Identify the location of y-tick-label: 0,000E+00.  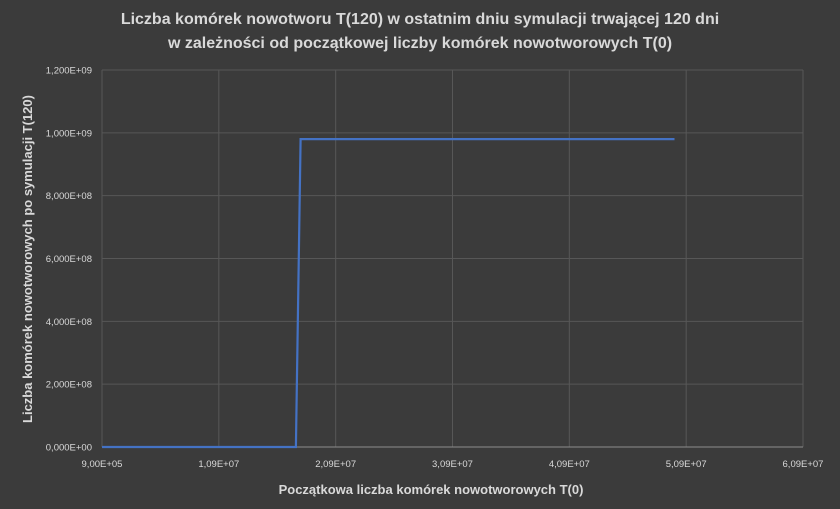
(69, 448).